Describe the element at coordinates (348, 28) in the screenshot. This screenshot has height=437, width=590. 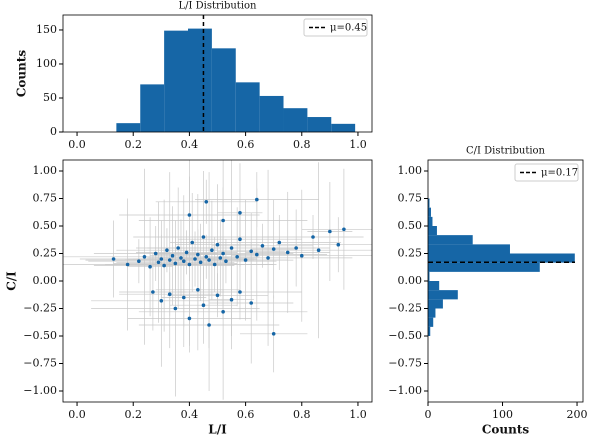
I see `legend-label: μ=0.45` at that location.